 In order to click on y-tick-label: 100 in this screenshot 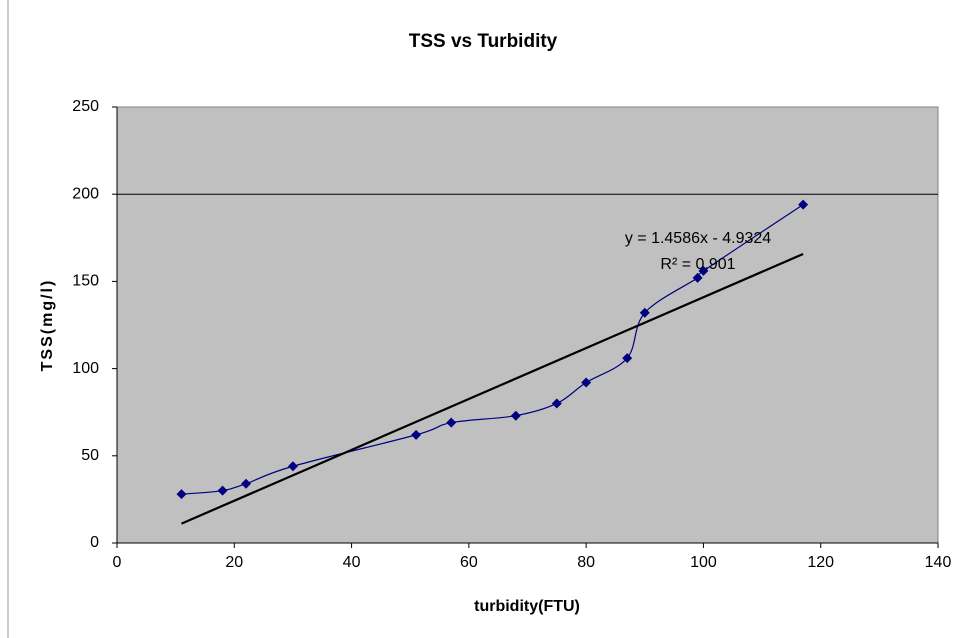, I will do `click(85, 368)`.